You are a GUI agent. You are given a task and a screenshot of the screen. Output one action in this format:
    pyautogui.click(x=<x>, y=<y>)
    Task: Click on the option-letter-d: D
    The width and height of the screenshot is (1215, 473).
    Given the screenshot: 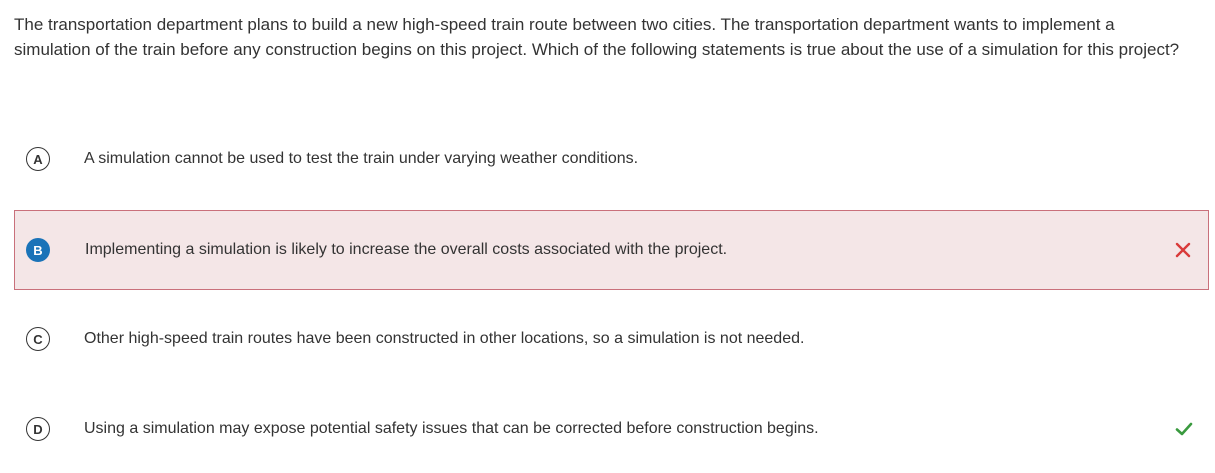 What is the action you would take?
    pyautogui.click(x=38, y=429)
    